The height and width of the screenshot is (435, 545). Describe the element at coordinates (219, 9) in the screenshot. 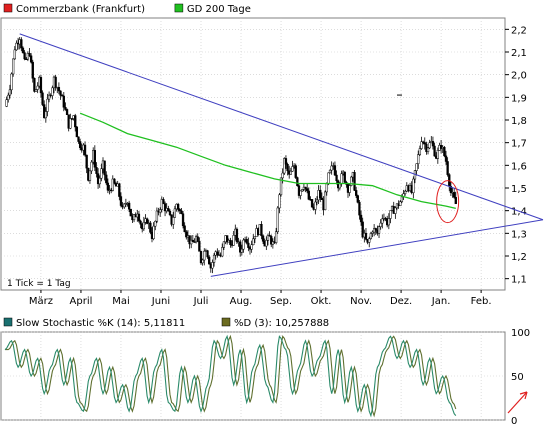

I see `legend-label-1: GD 200 Tage` at that location.